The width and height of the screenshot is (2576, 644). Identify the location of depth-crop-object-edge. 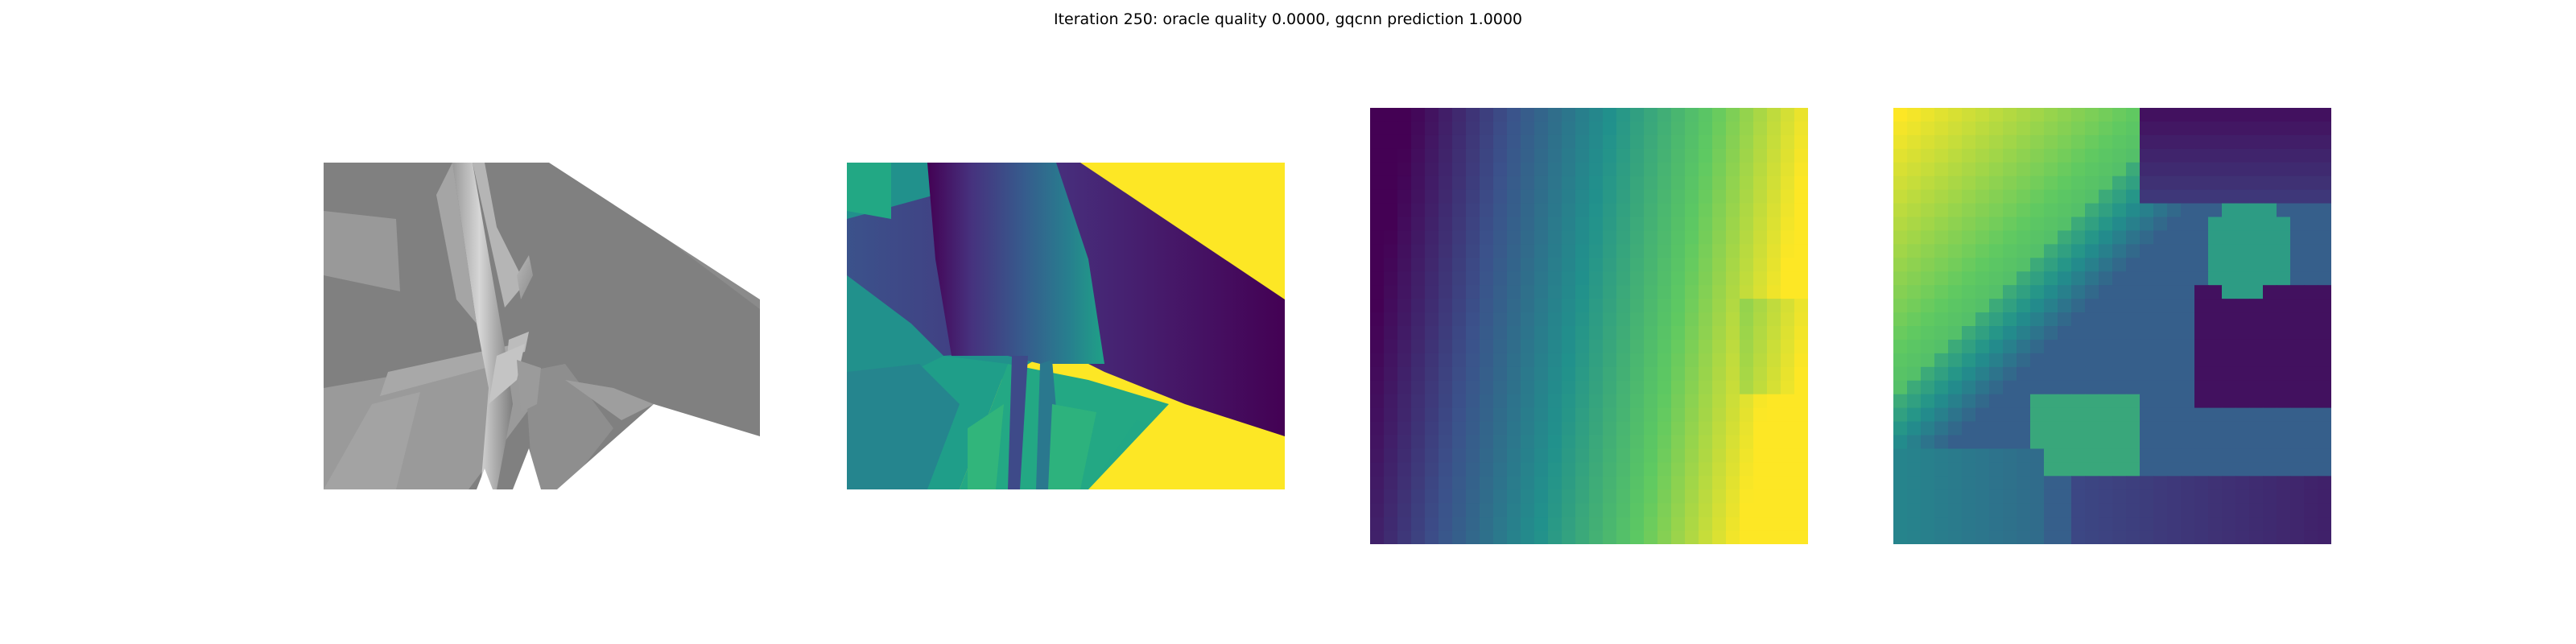
(2112, 326).